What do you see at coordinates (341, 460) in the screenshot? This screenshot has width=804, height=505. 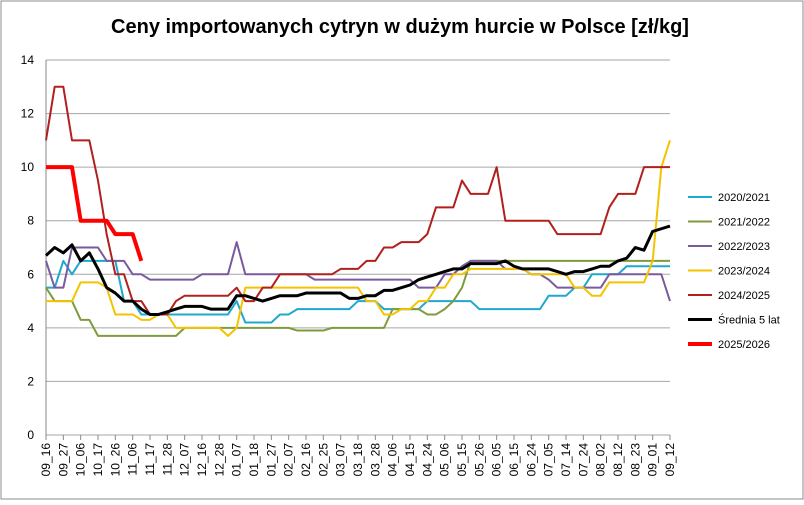 I see `x-tick-label: 03_07` at bounding box center [341, 460].